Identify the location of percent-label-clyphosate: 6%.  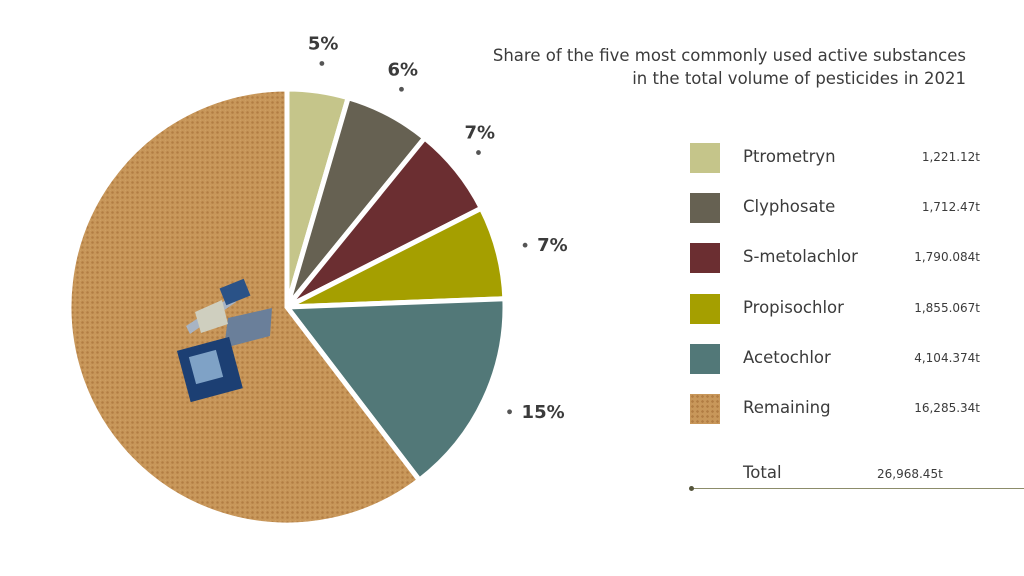
(402, 69).